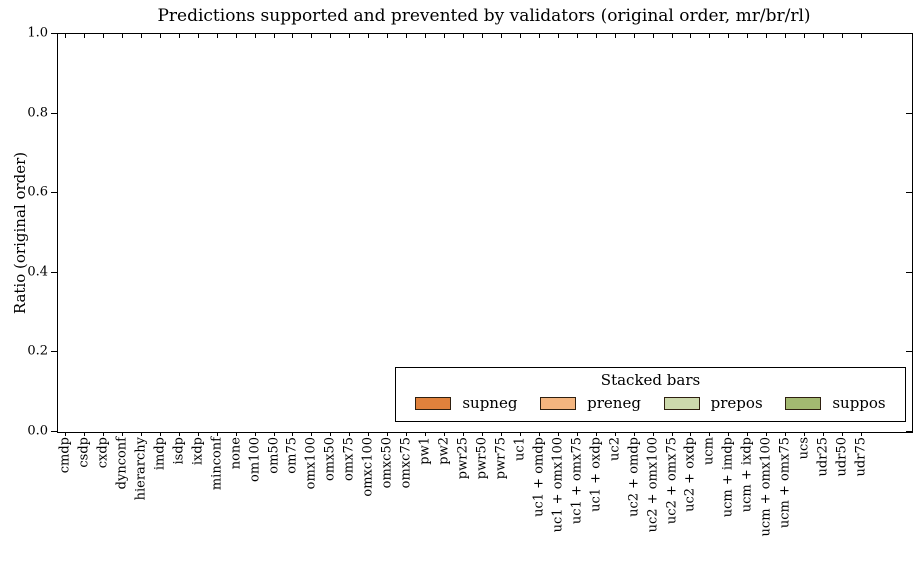 The height and width of the screenshot is (562, 921). Describe the element at coordinates (37, 272) in the screenshot. I see `y-tick-label: 0.4` at that location.